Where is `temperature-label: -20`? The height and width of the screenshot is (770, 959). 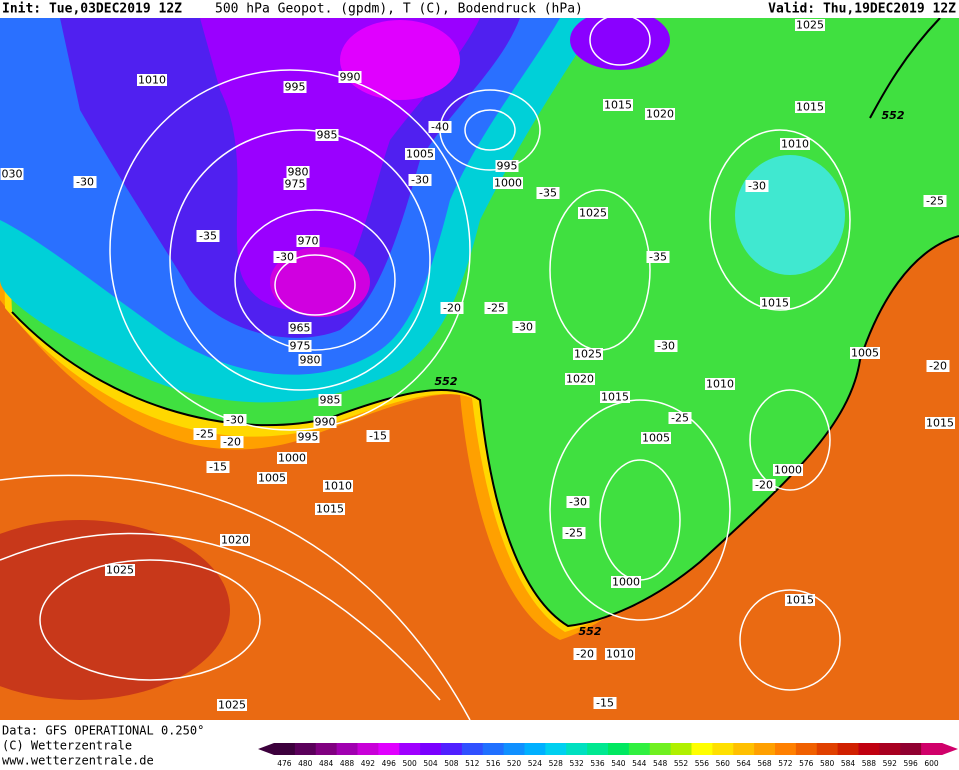
temperature-label: -20 is located at coordinates (452, 308).